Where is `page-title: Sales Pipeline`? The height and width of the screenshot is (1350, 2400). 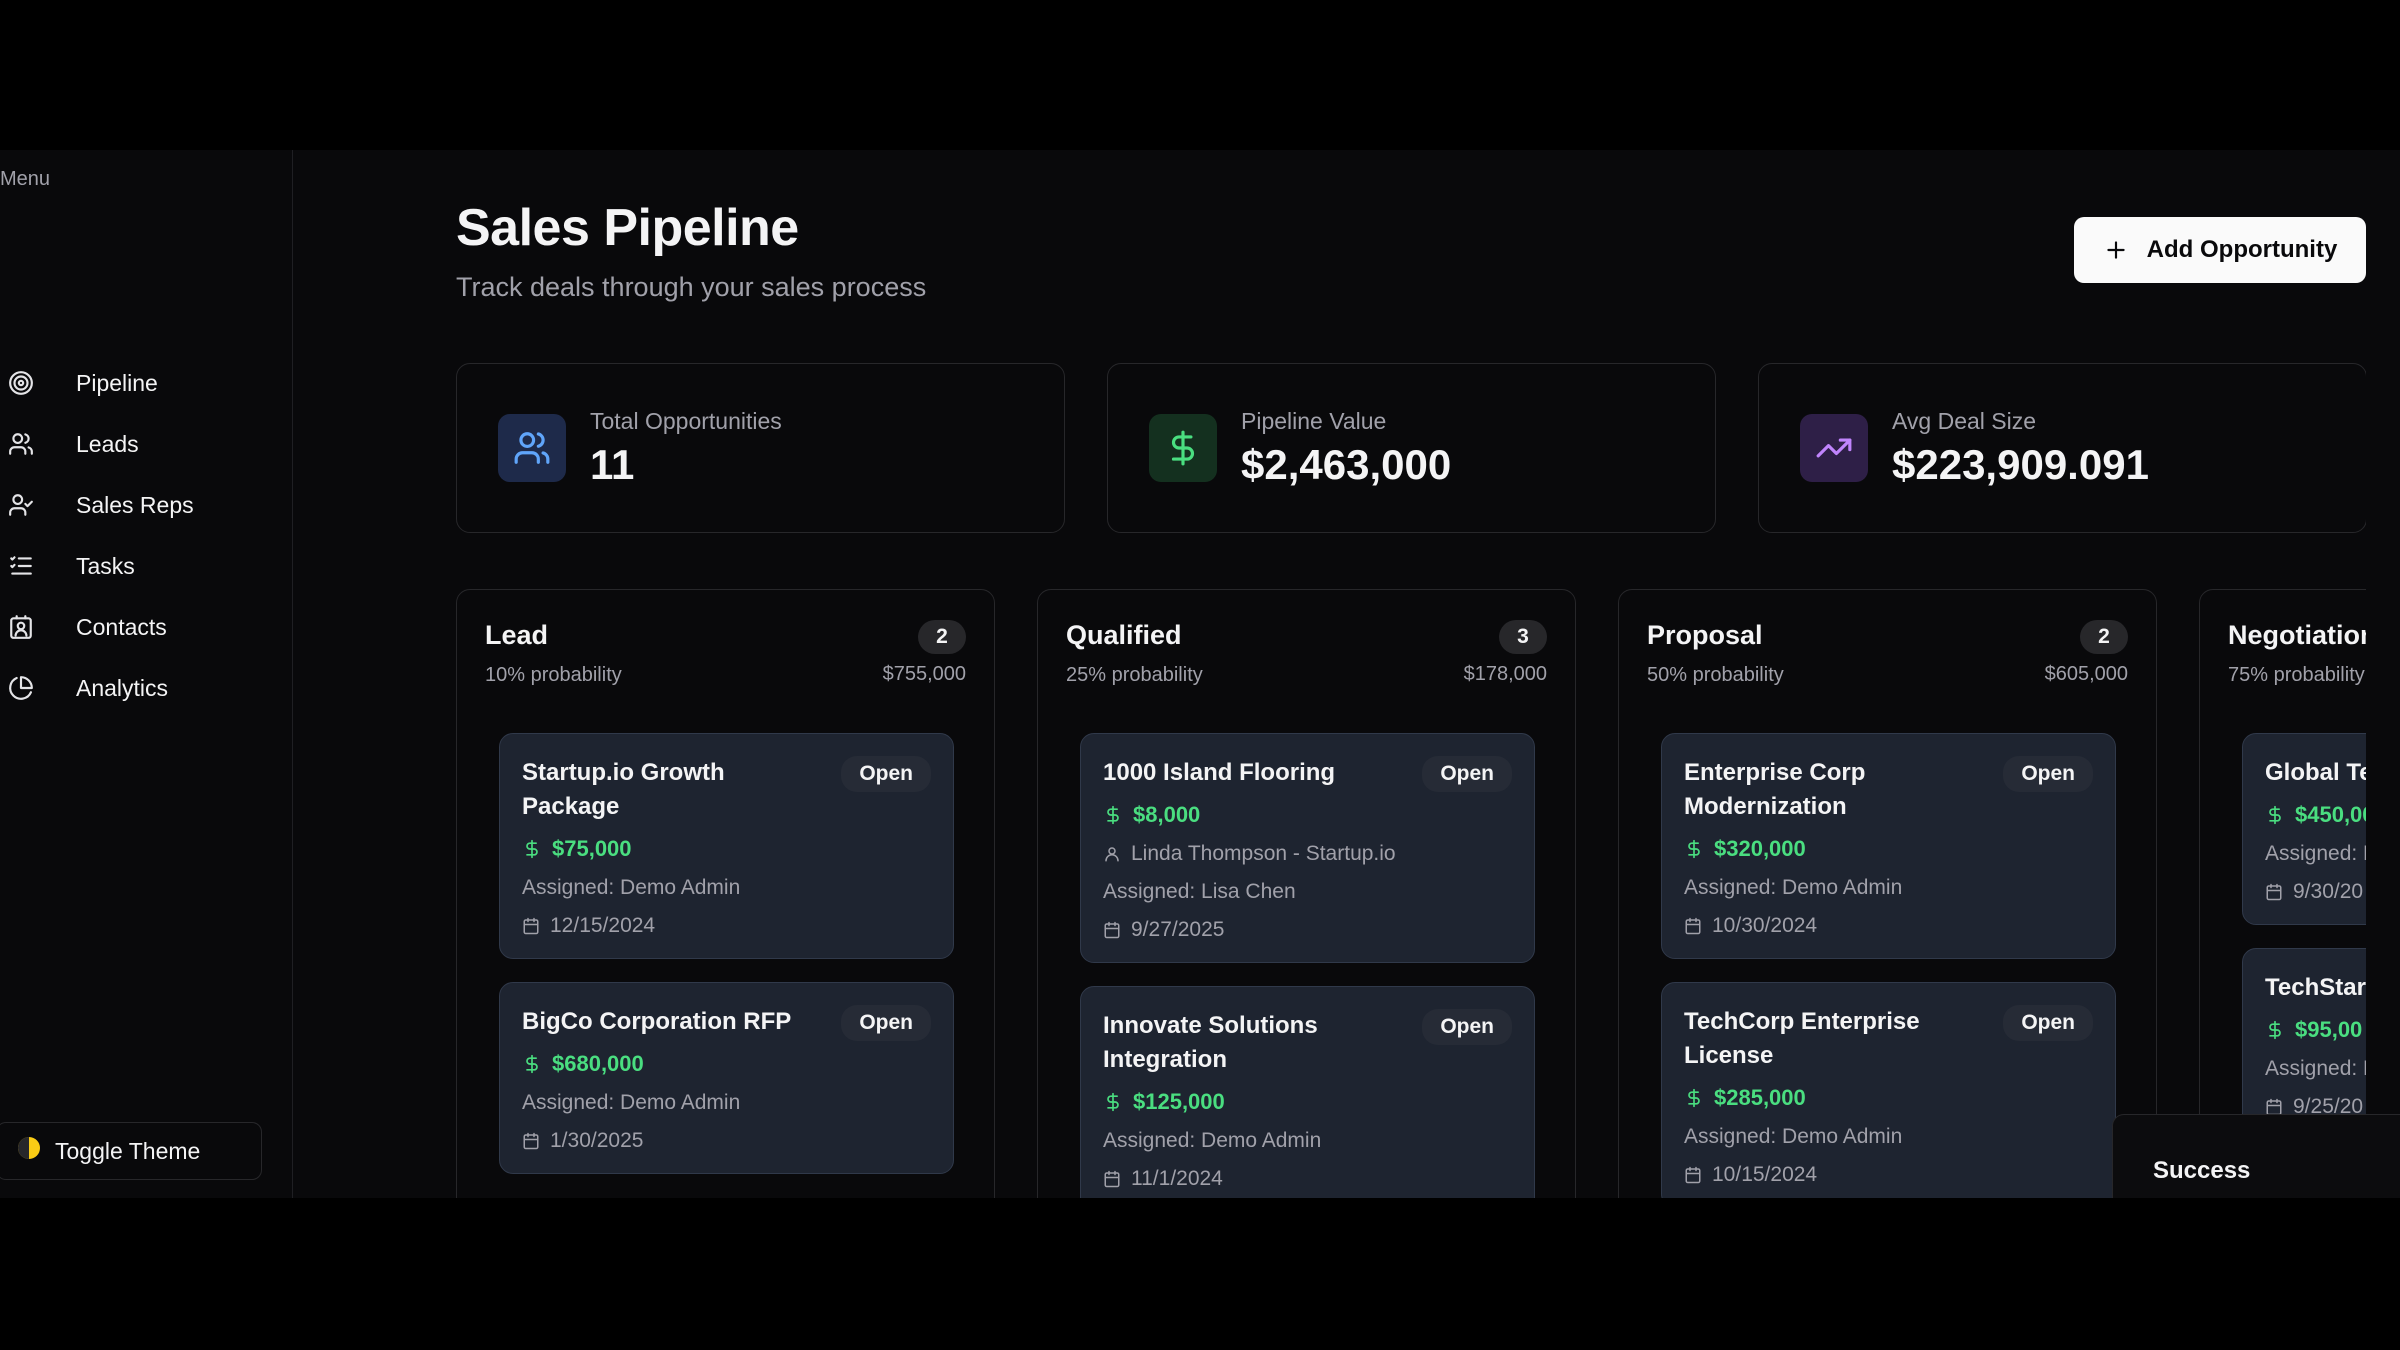 page-title: Sales Pipeline is located at coordinates (627, 228).